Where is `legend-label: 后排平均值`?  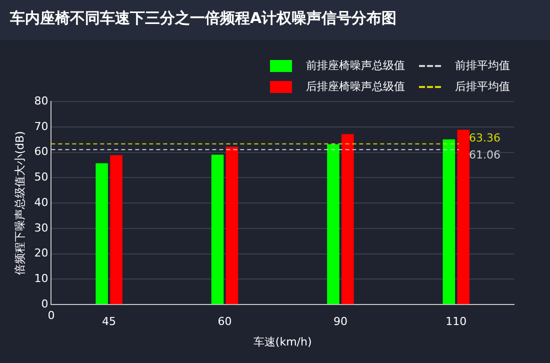
legend-label: 后排平均值 is located at coordinates (482, 86).